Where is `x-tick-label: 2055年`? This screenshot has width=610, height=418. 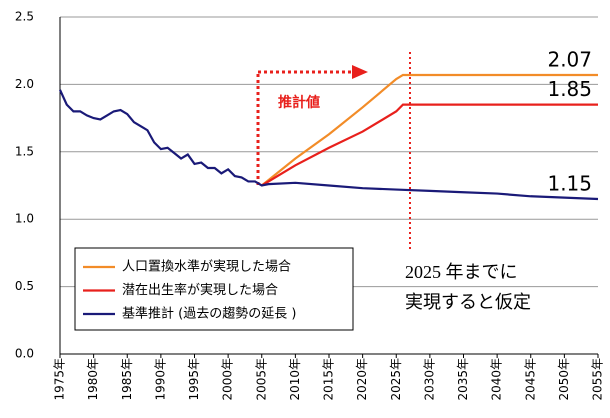
x-tick-label: 2055年 is located at coordinates (598, 379).